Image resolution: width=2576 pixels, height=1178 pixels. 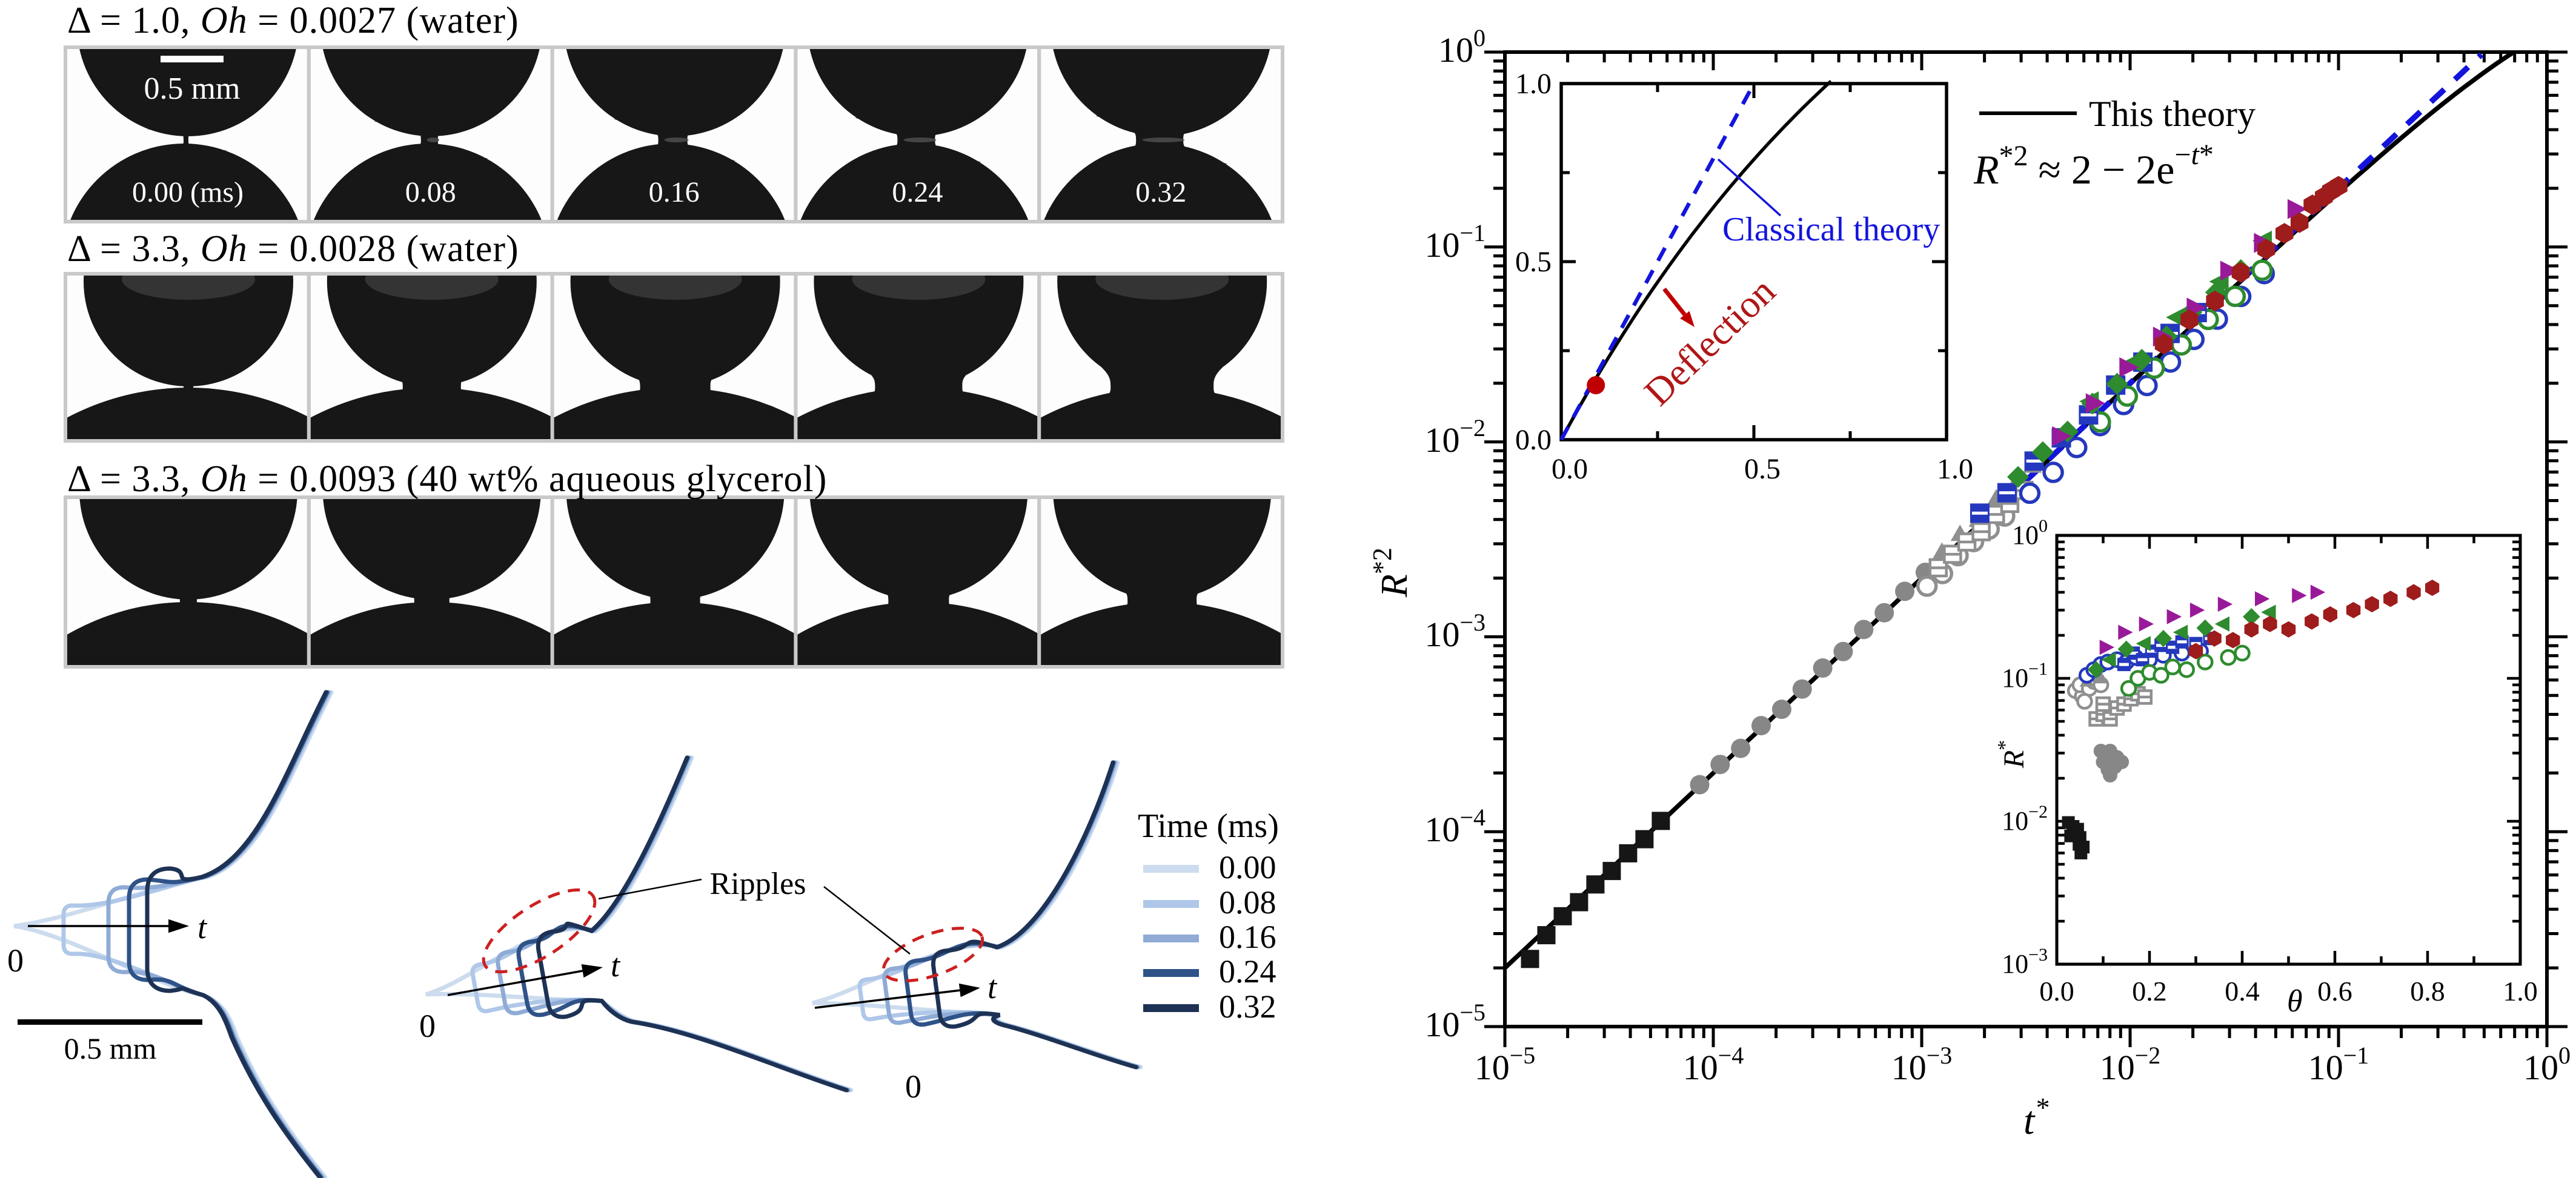 What do you see at coordinates (1208, 826) in the screenshot?
I see `svg-text: Time (ms)` at bounding box center [1208, 826].